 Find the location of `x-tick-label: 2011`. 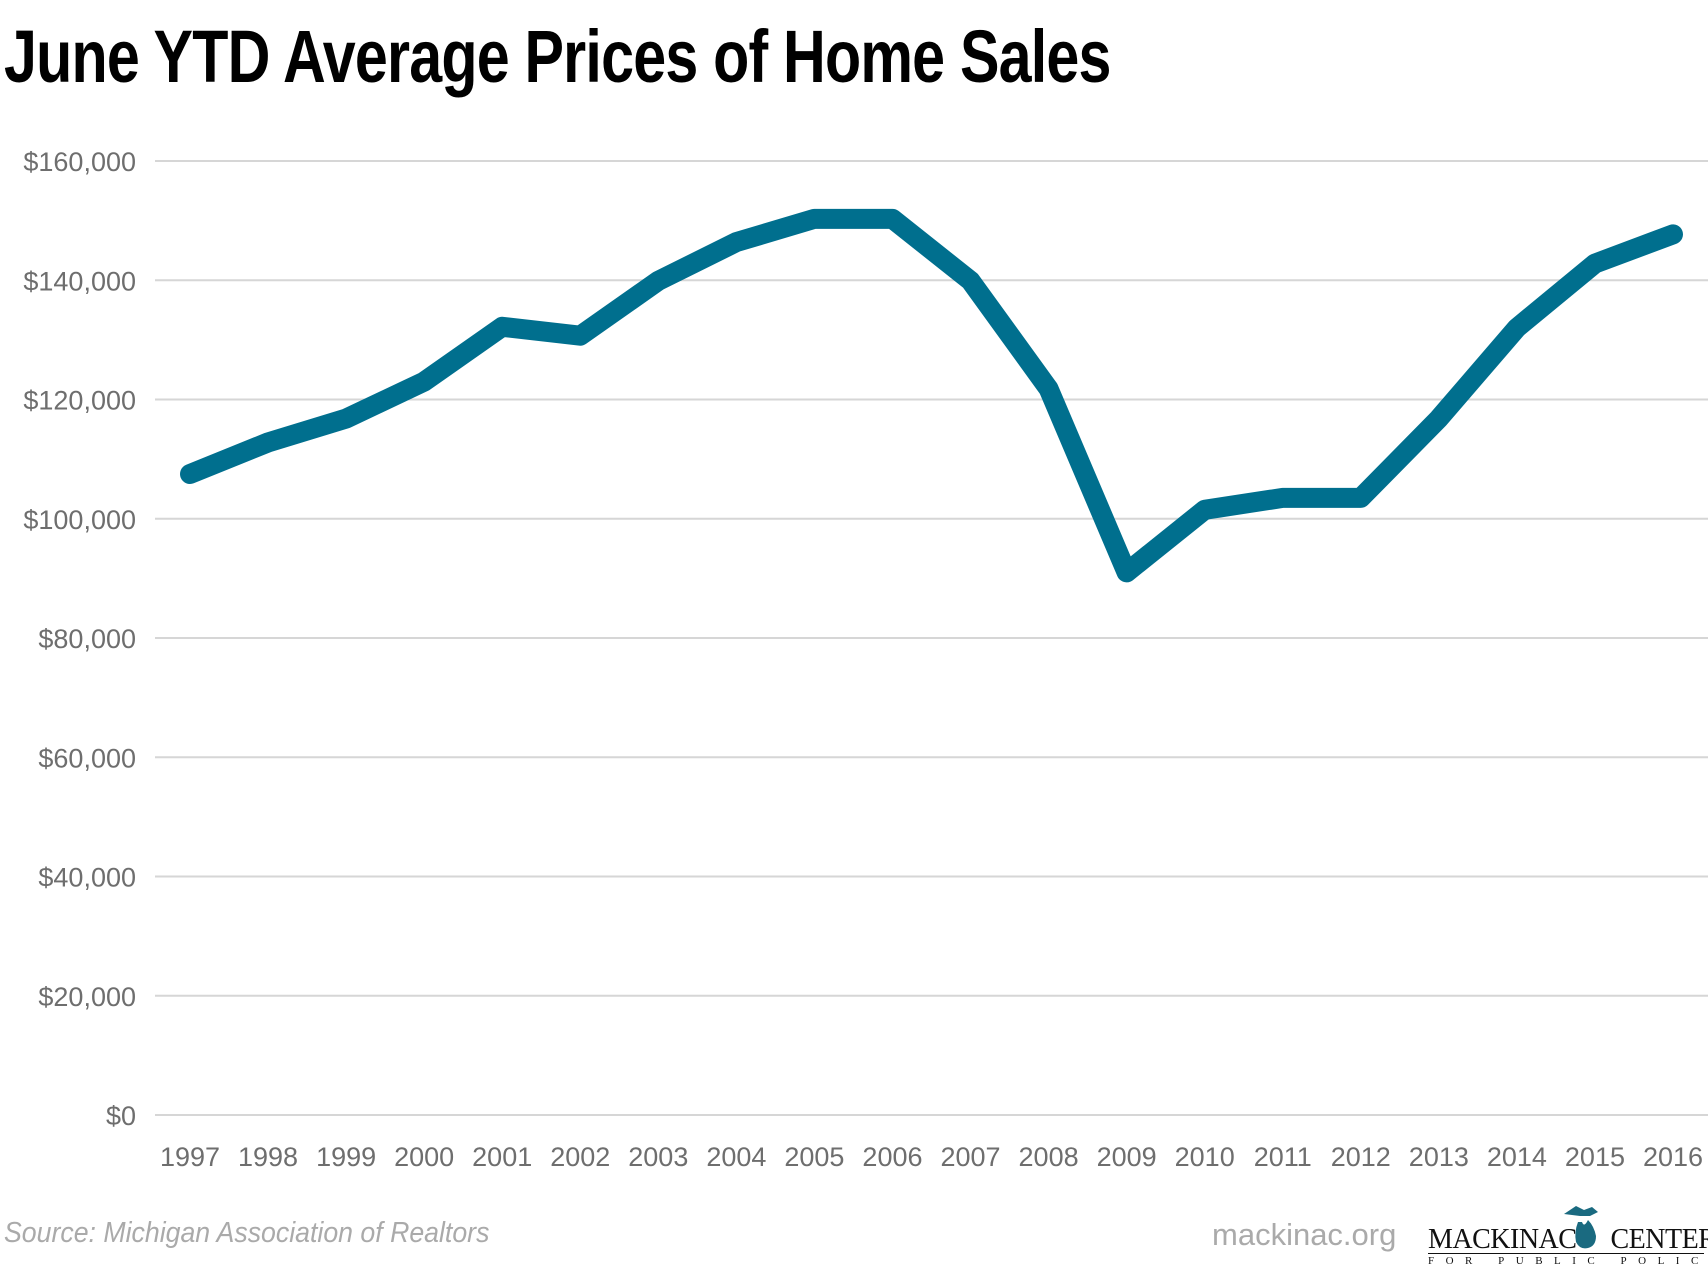

x-tick-label: 2011 is located at coordinates (1283, 1157).